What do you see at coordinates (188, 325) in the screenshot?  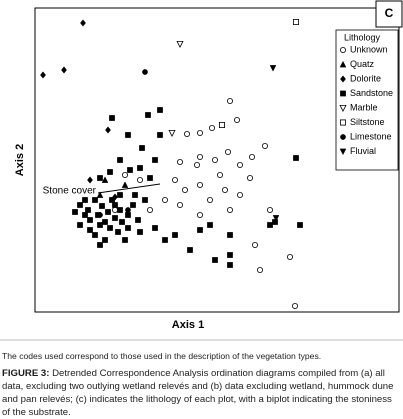 I see `x-axis-label: Axis 1` at bounding box center [188, 325].